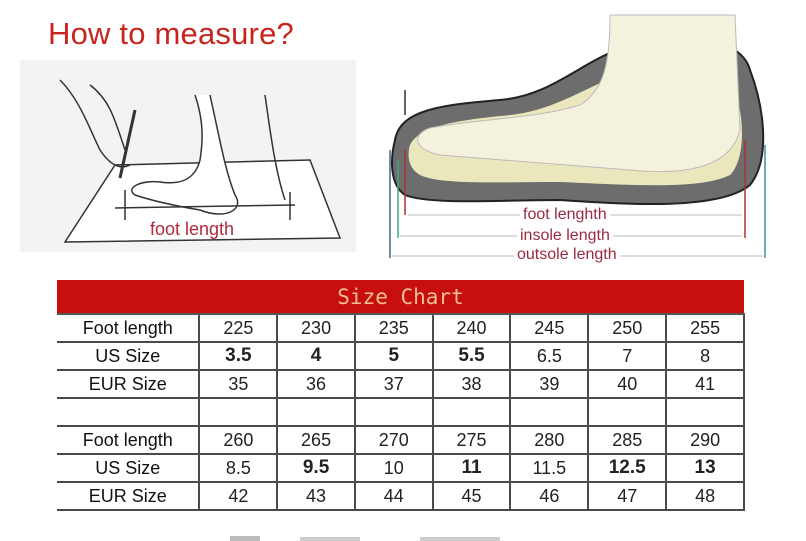 This screenshot has width=806, height=541. What do you see at coordinates (627, 468) in the screenshot?
I see `size-cell: 12.5` at bounding box center [627, 468].